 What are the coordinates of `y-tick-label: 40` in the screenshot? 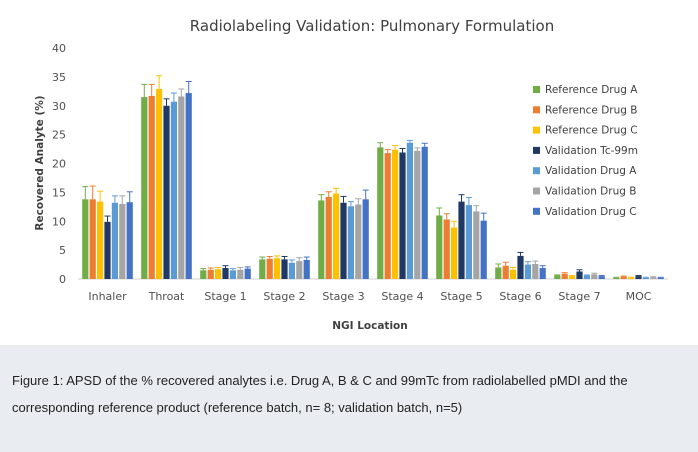 It's located at (59, 48).